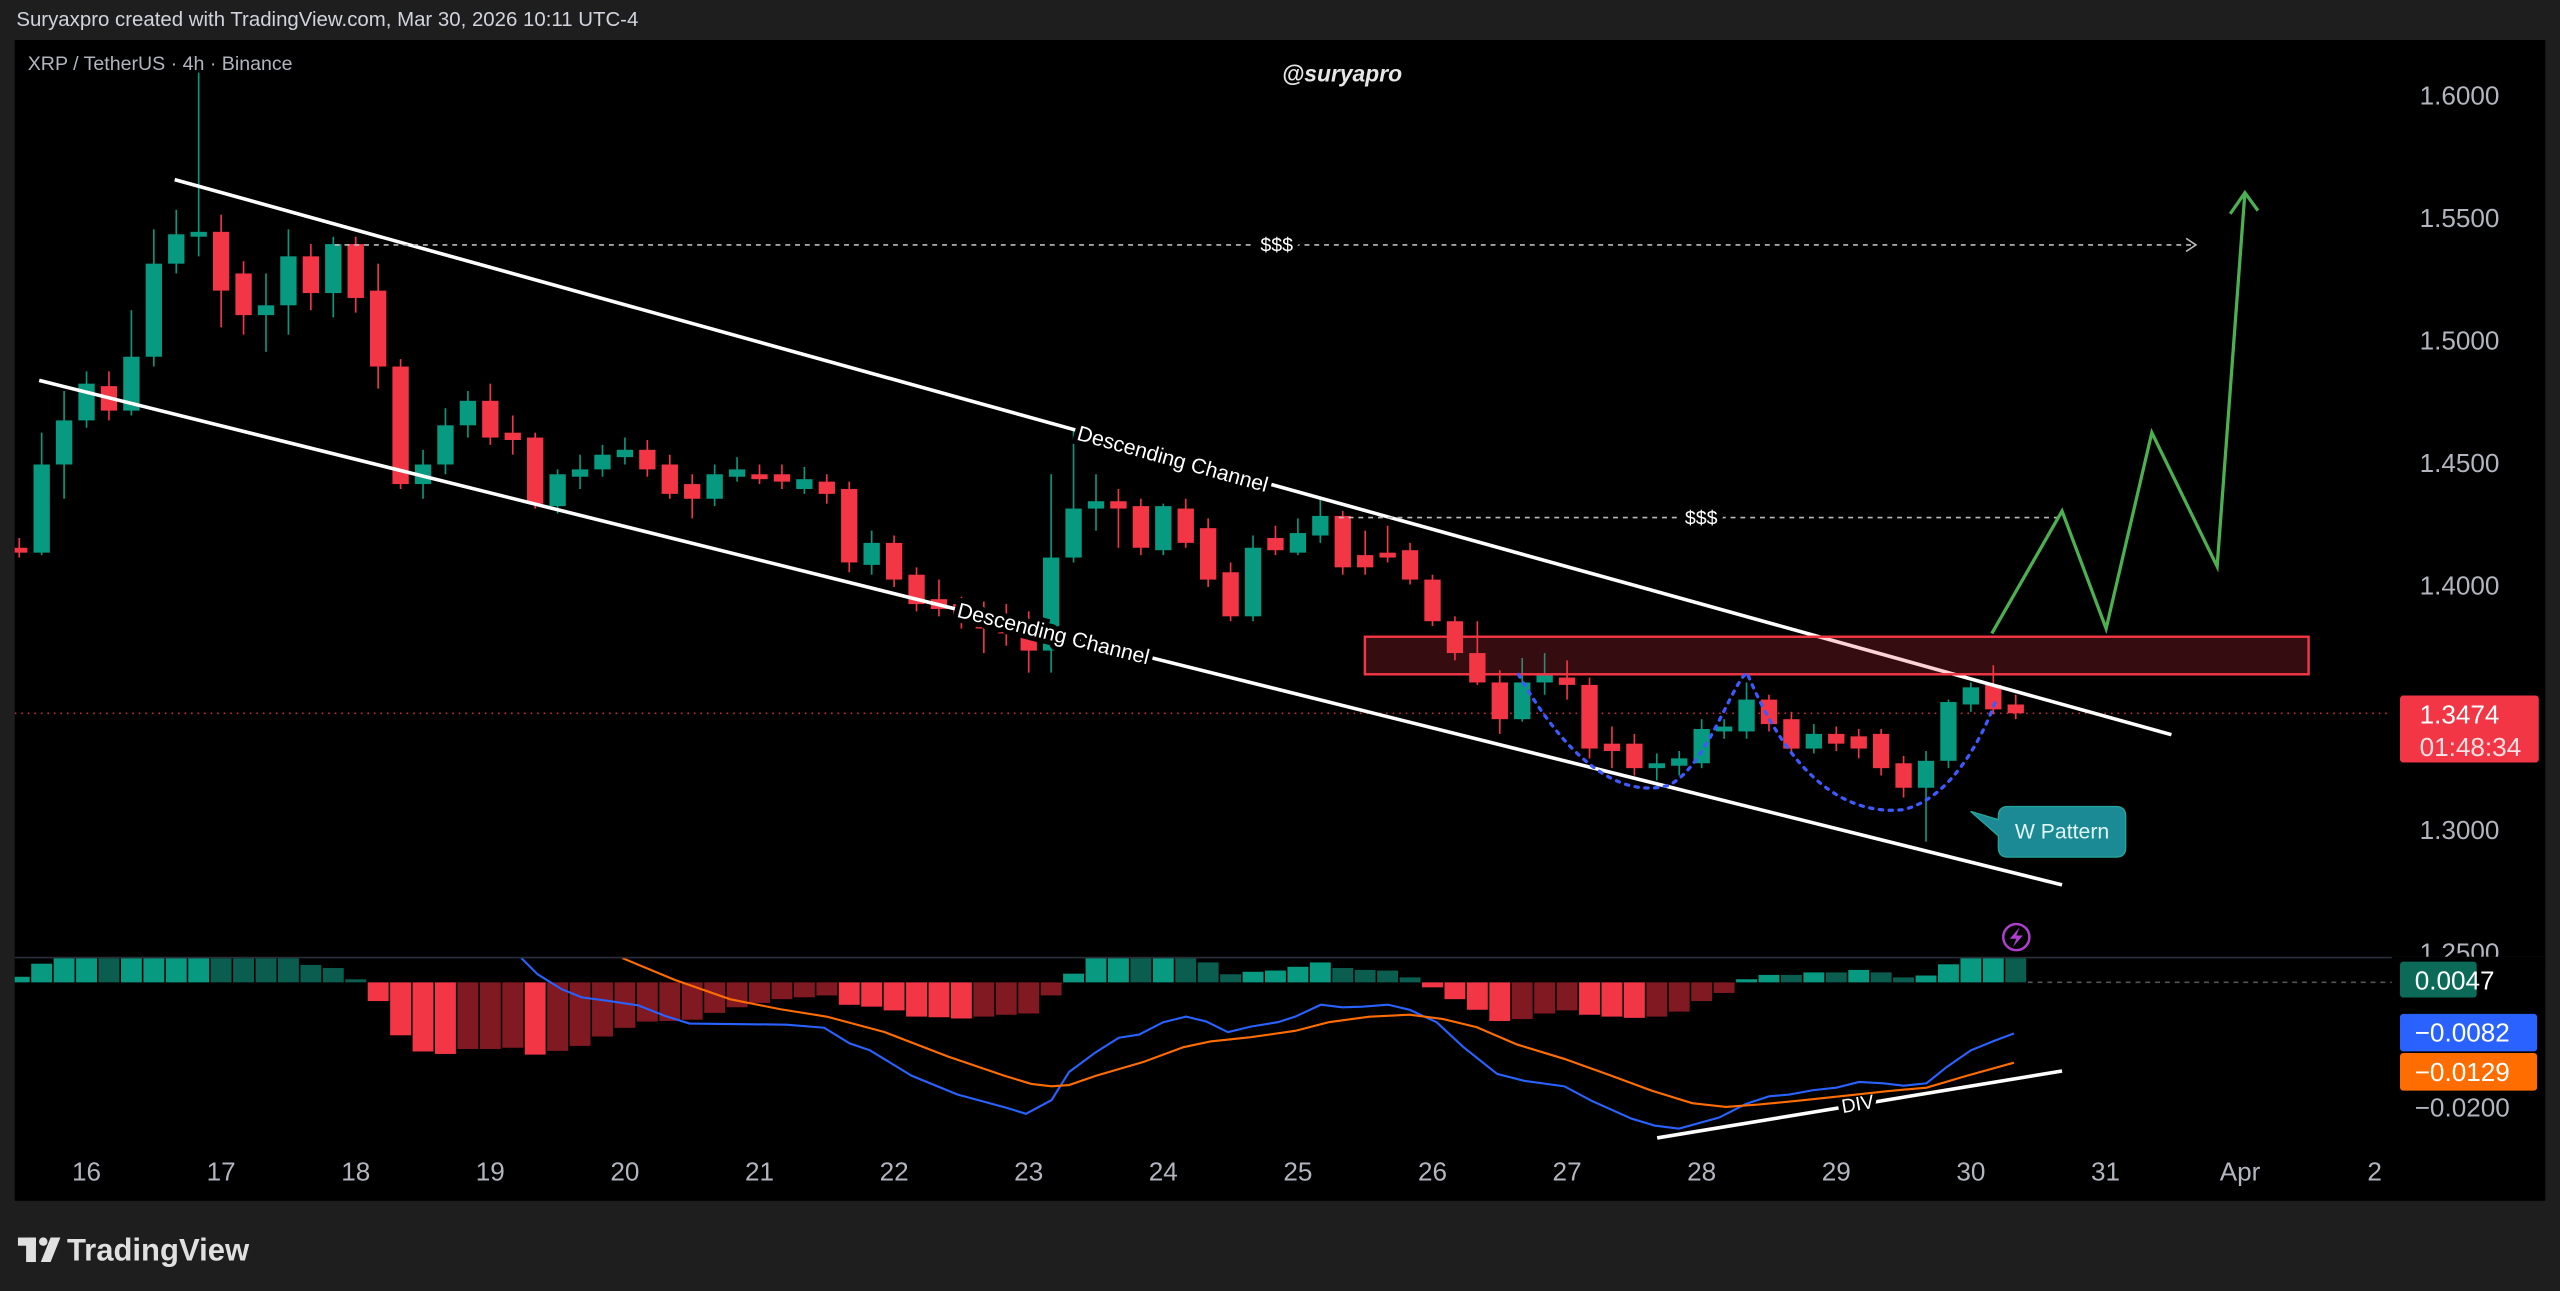  What do you see at coordinates (1859, 1104) in the screenshot?
I see `divergence-line` at bounding box center [1859, 1104].